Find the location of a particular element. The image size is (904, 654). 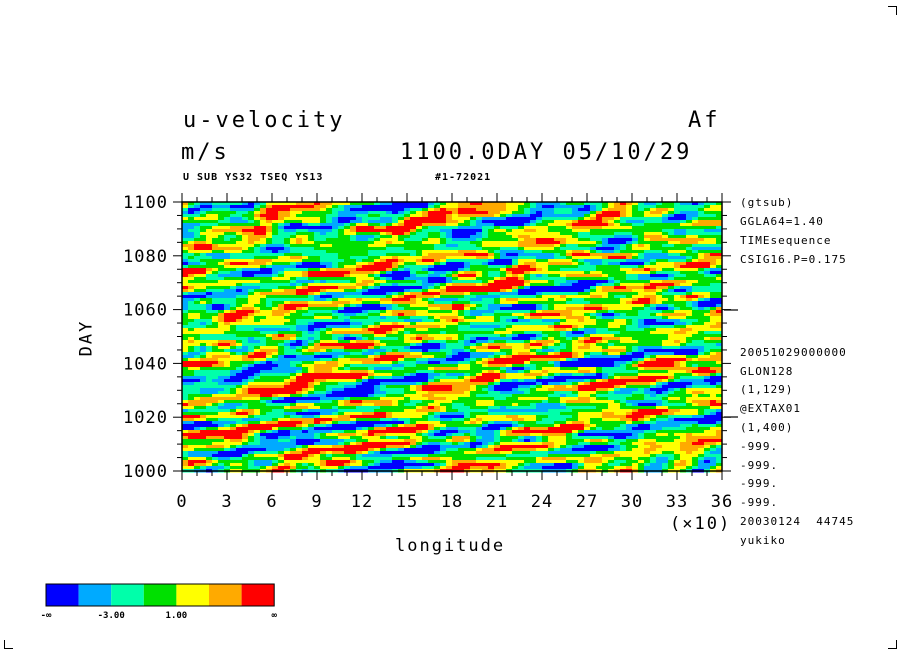

side-info-bottom-0: 20051029000000 is located at coordinates (793, 352).